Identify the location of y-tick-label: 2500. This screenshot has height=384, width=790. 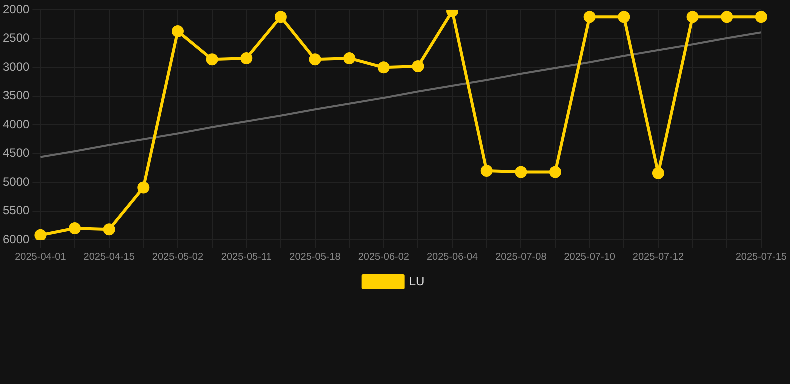
(16, 38).